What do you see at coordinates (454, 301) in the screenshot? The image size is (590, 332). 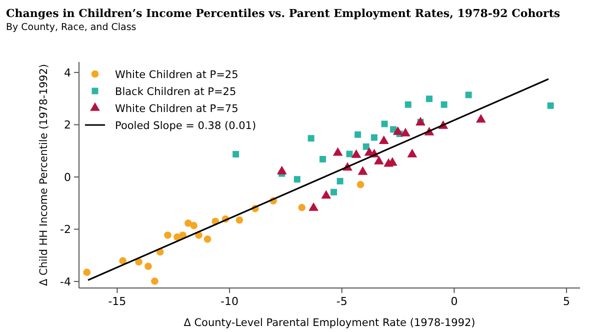 I see `x-tick-label: 0` at bounding box center [454, 301].